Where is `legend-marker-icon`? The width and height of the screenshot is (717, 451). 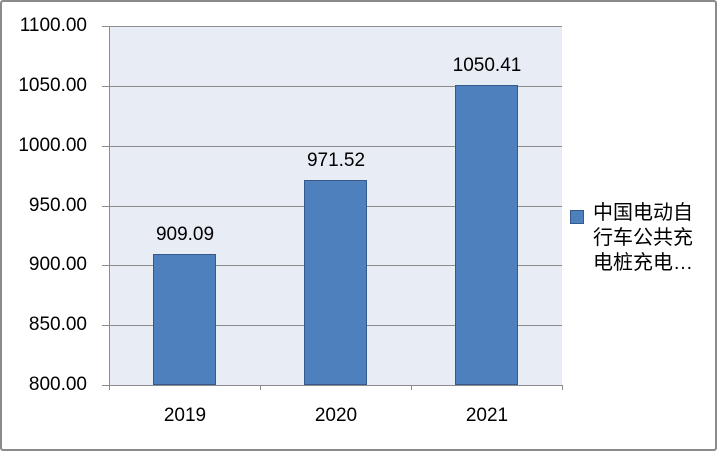
legend-marker-icon is located at coordinates (577, 217).